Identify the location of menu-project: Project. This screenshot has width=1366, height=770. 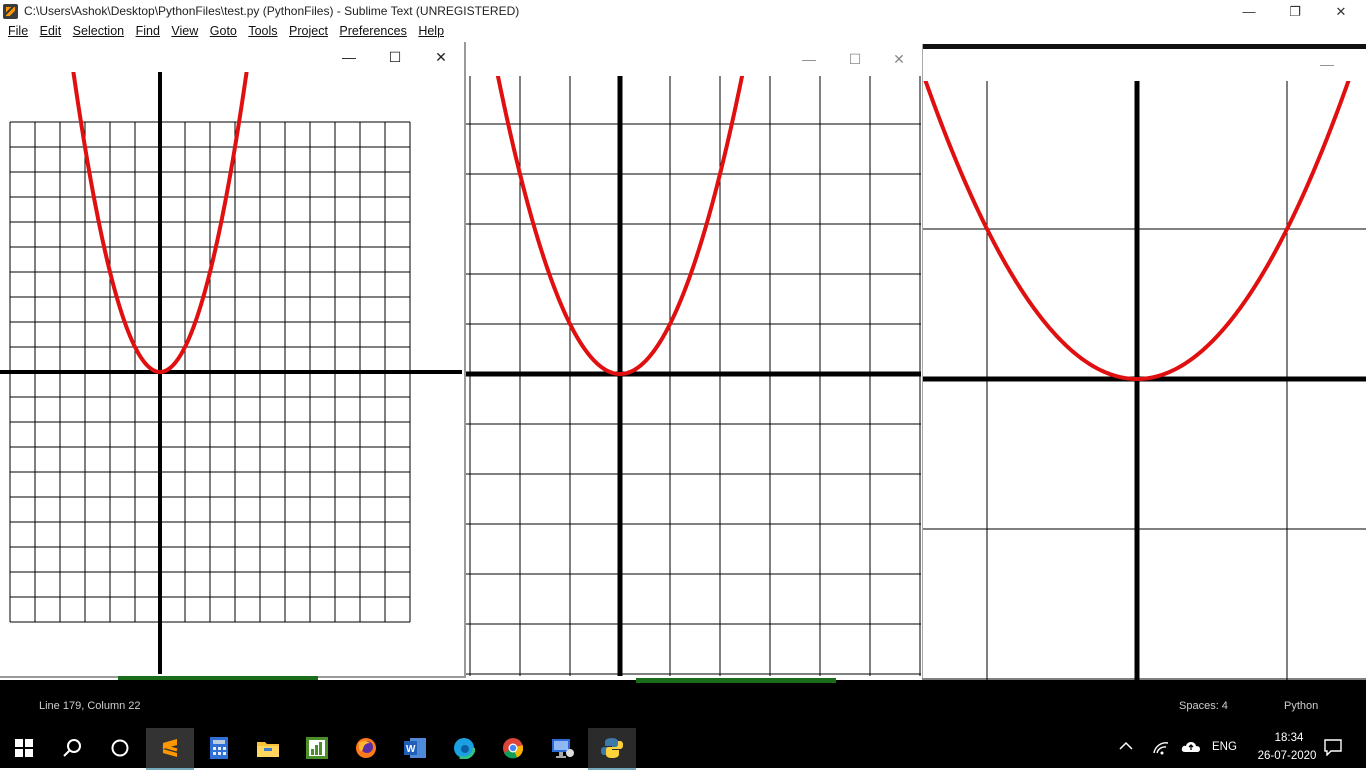
(308, 31).